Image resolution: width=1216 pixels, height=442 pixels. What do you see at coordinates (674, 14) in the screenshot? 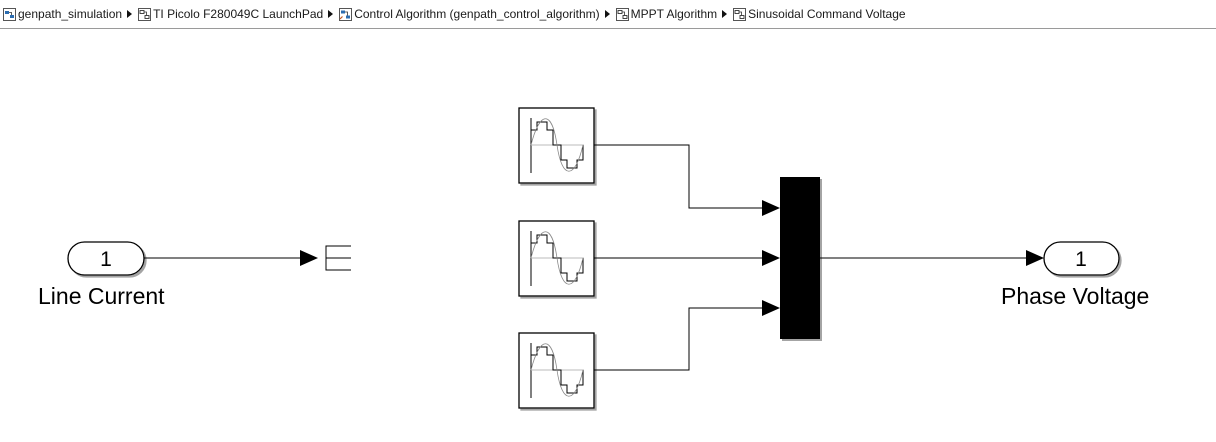
I see `breadcrumb-label: MPPT Algorithm` at bounding box center [674, 14].